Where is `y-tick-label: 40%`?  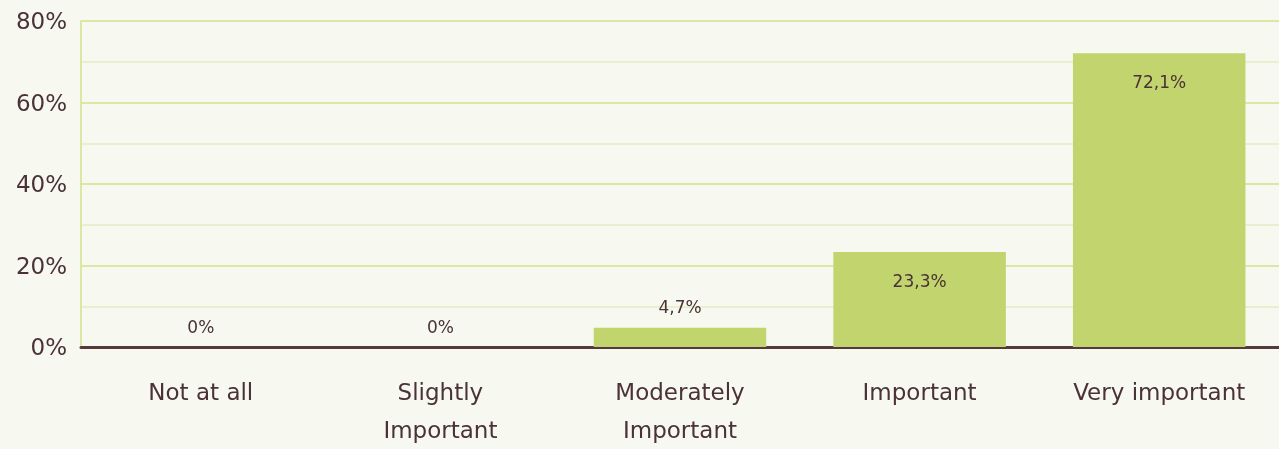 y-tick-label: 40% is located at coordinates (41, 184).